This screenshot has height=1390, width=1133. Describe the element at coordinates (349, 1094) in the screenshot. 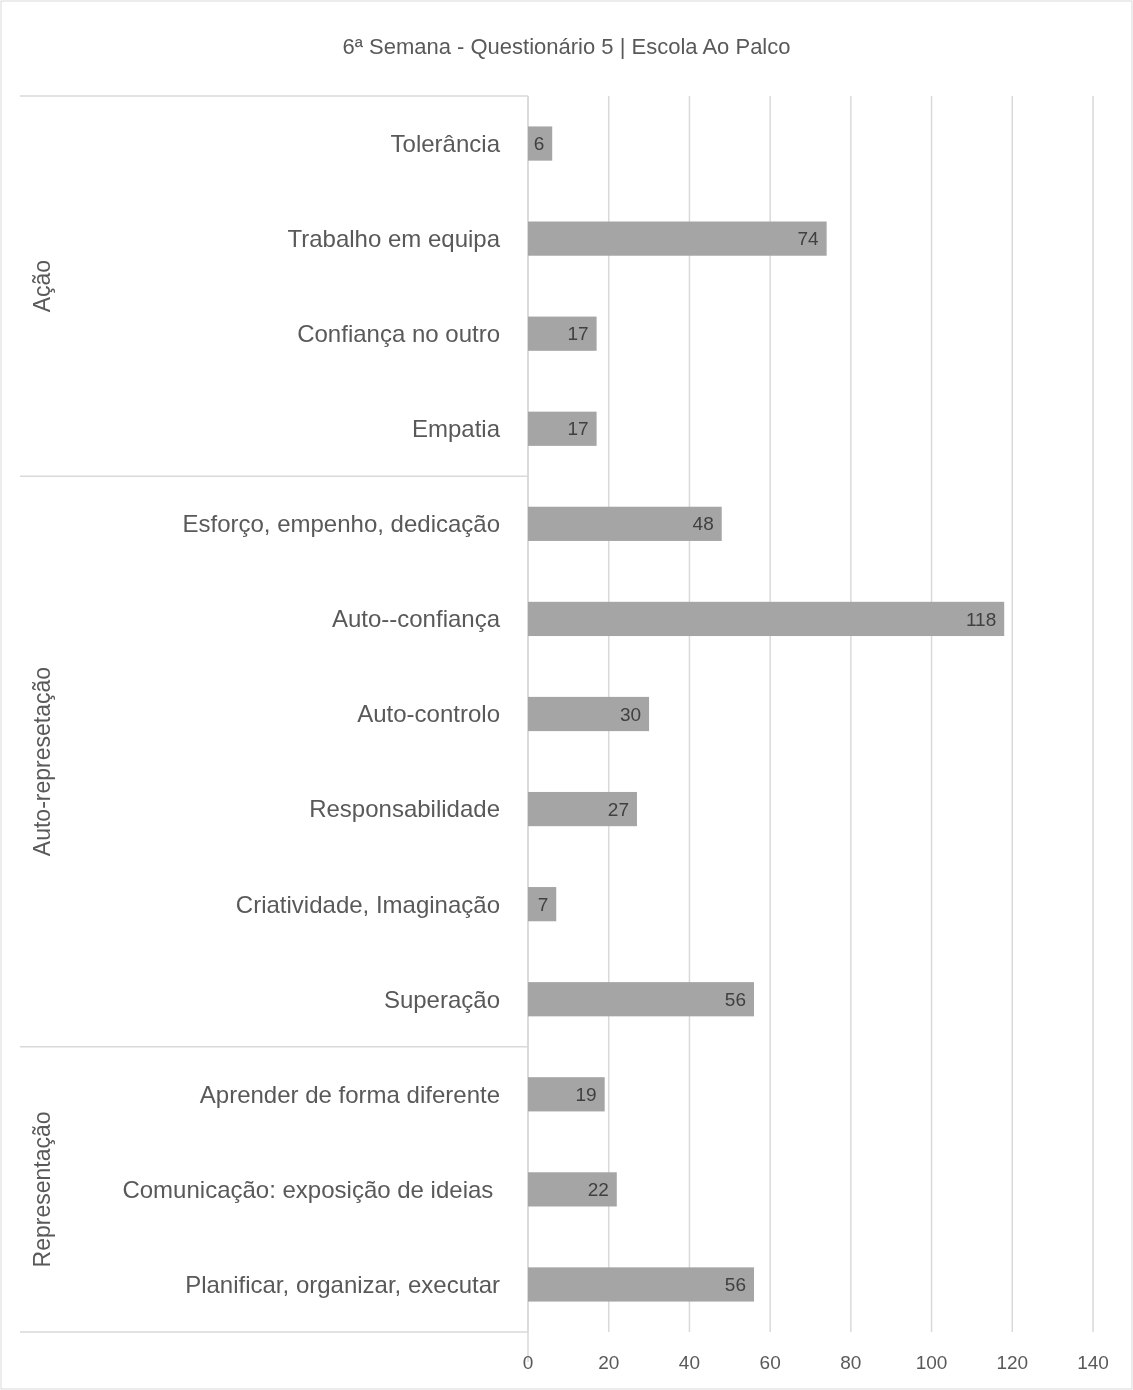

I see `y-tick-label: Aprender de forma diferente` at that location.